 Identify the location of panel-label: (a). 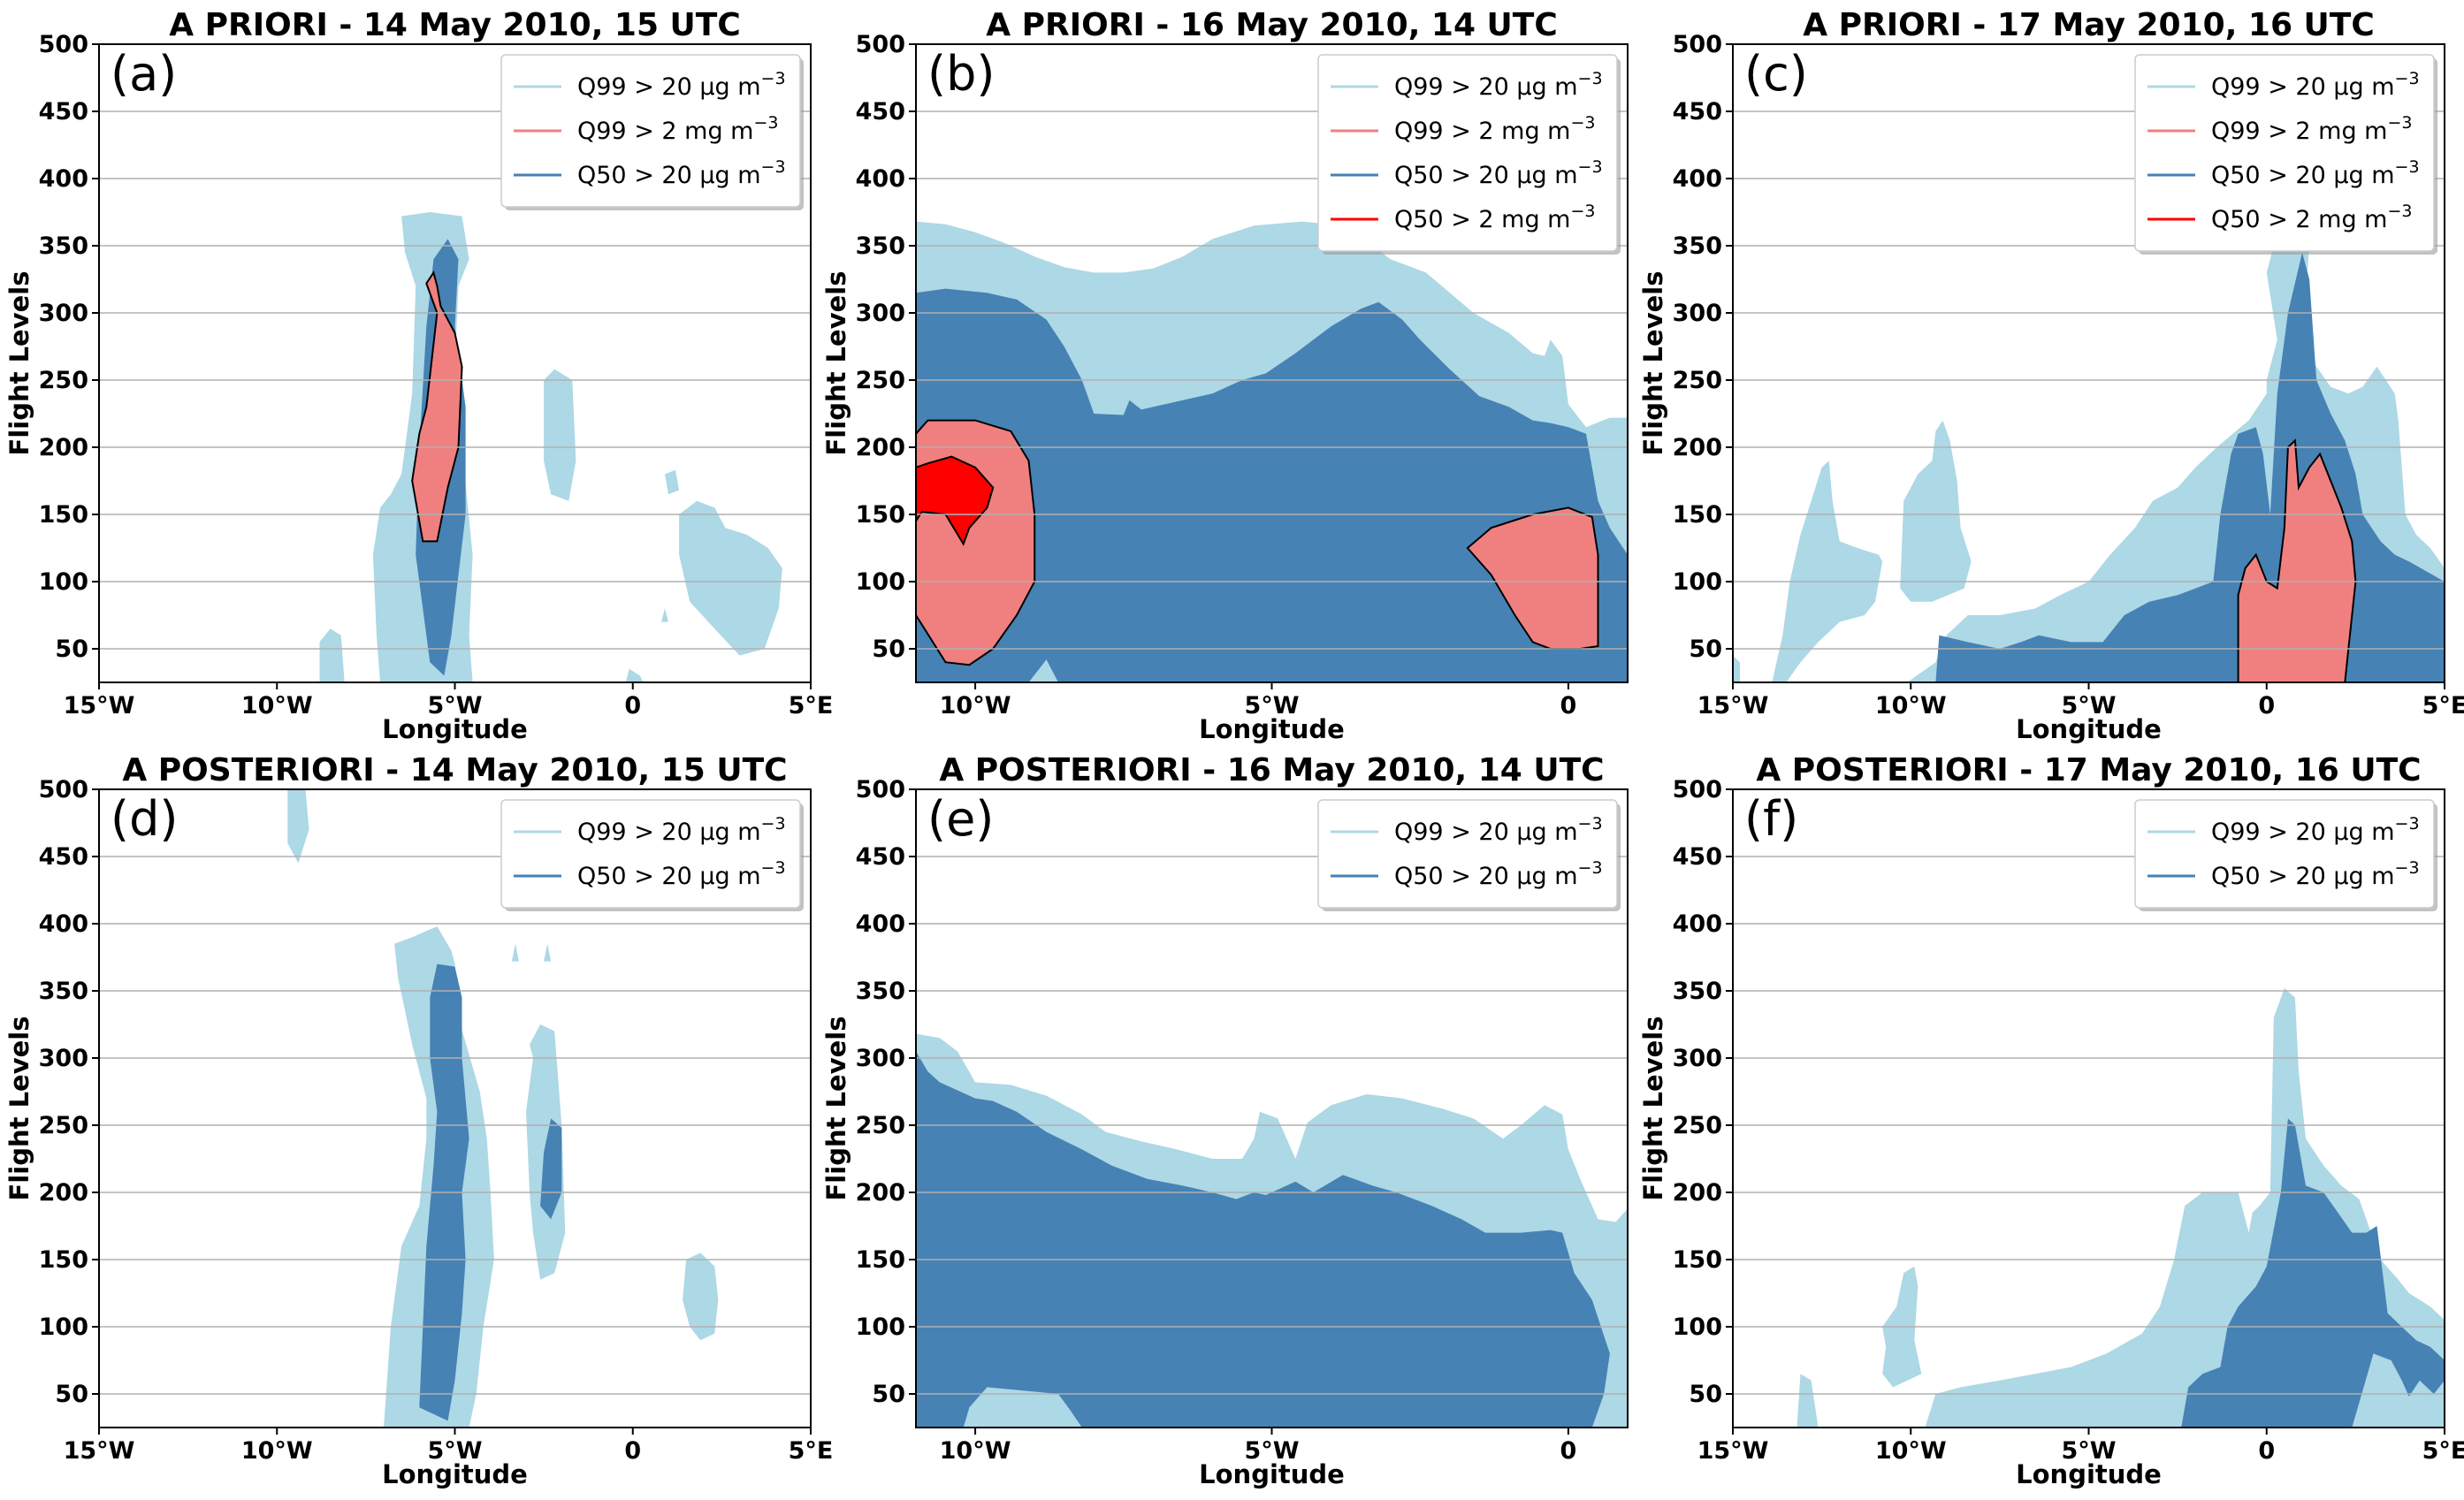
(144, 74).